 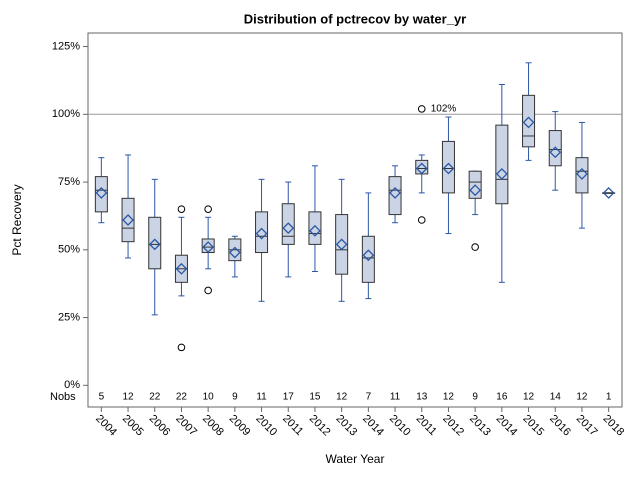 I want to click on nobs-value: 1, so click(x=609, y=397).